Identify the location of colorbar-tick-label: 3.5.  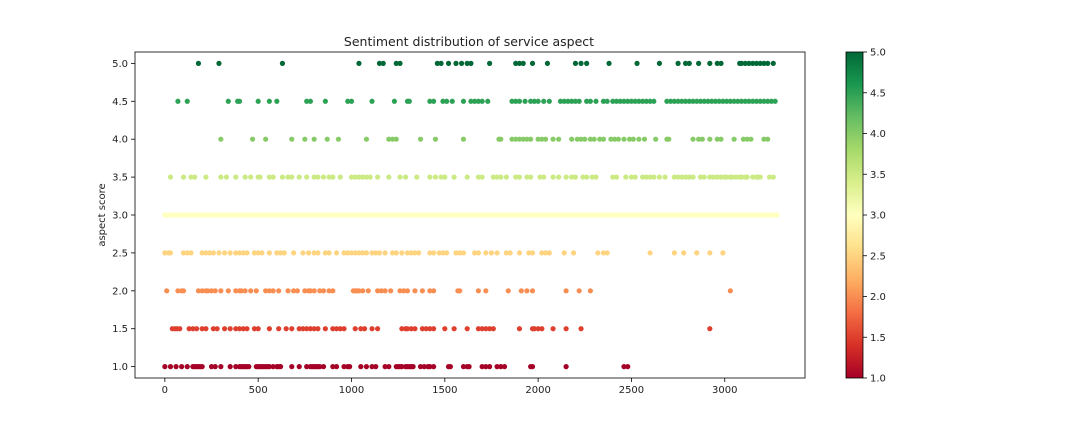
(878, 175).